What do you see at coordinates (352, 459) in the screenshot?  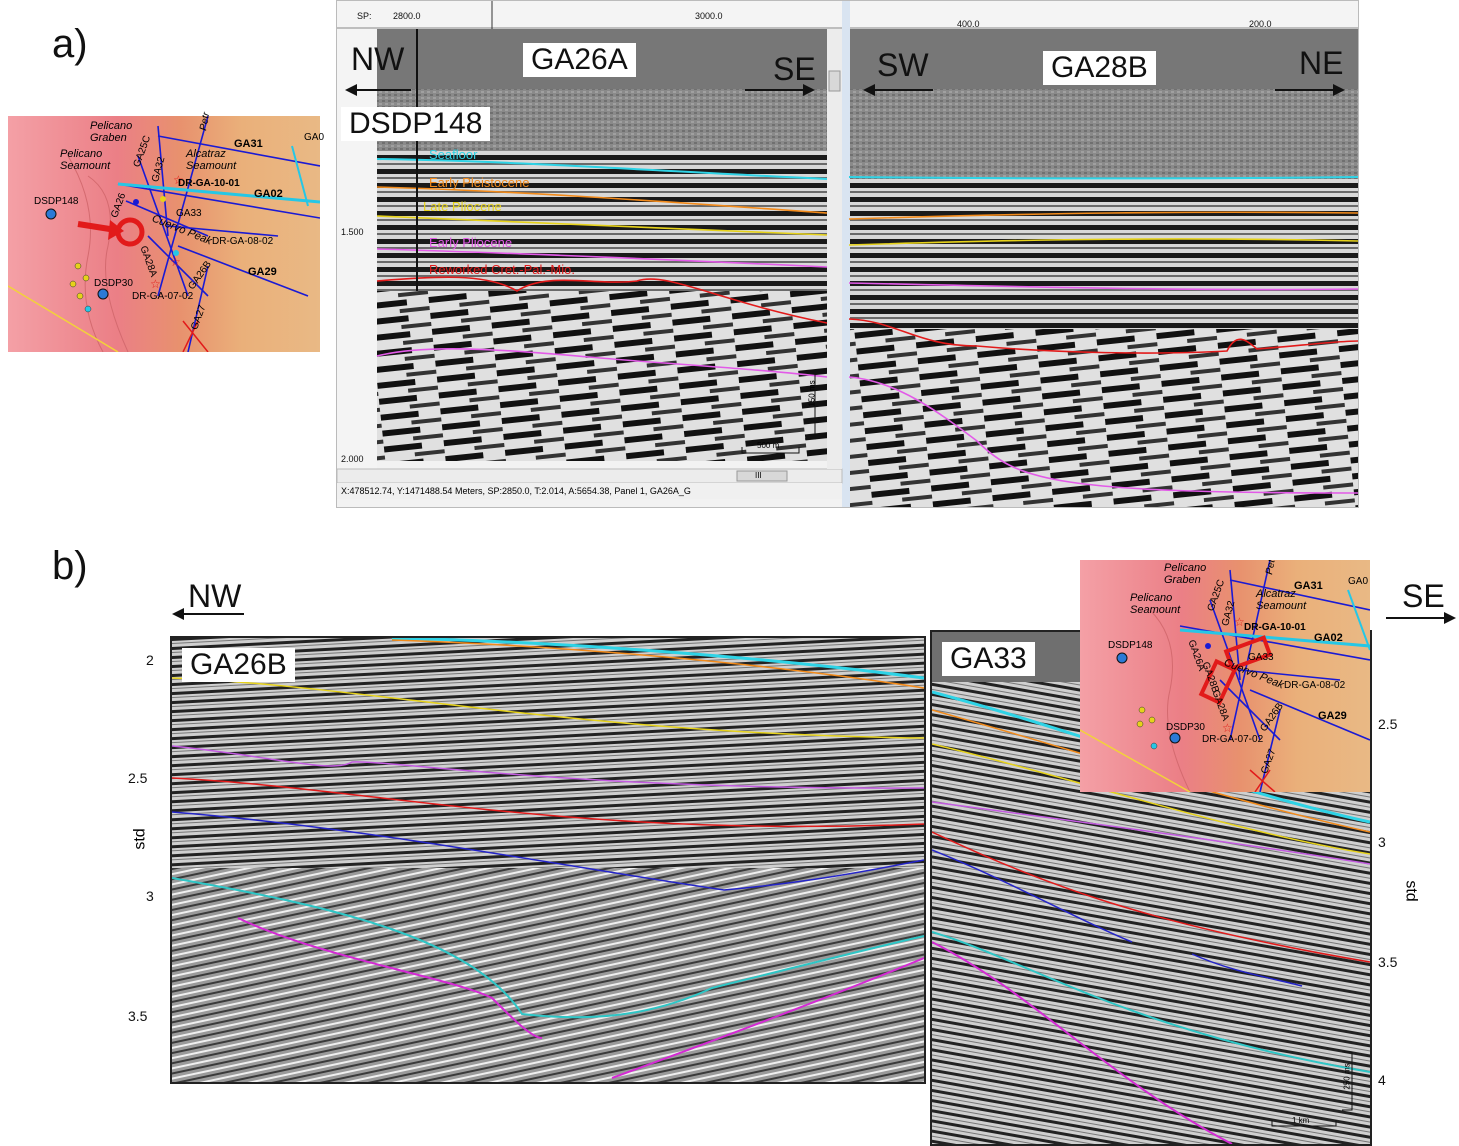 I see `time-tick-2000: 2.000` at bounding box center [352, 459].